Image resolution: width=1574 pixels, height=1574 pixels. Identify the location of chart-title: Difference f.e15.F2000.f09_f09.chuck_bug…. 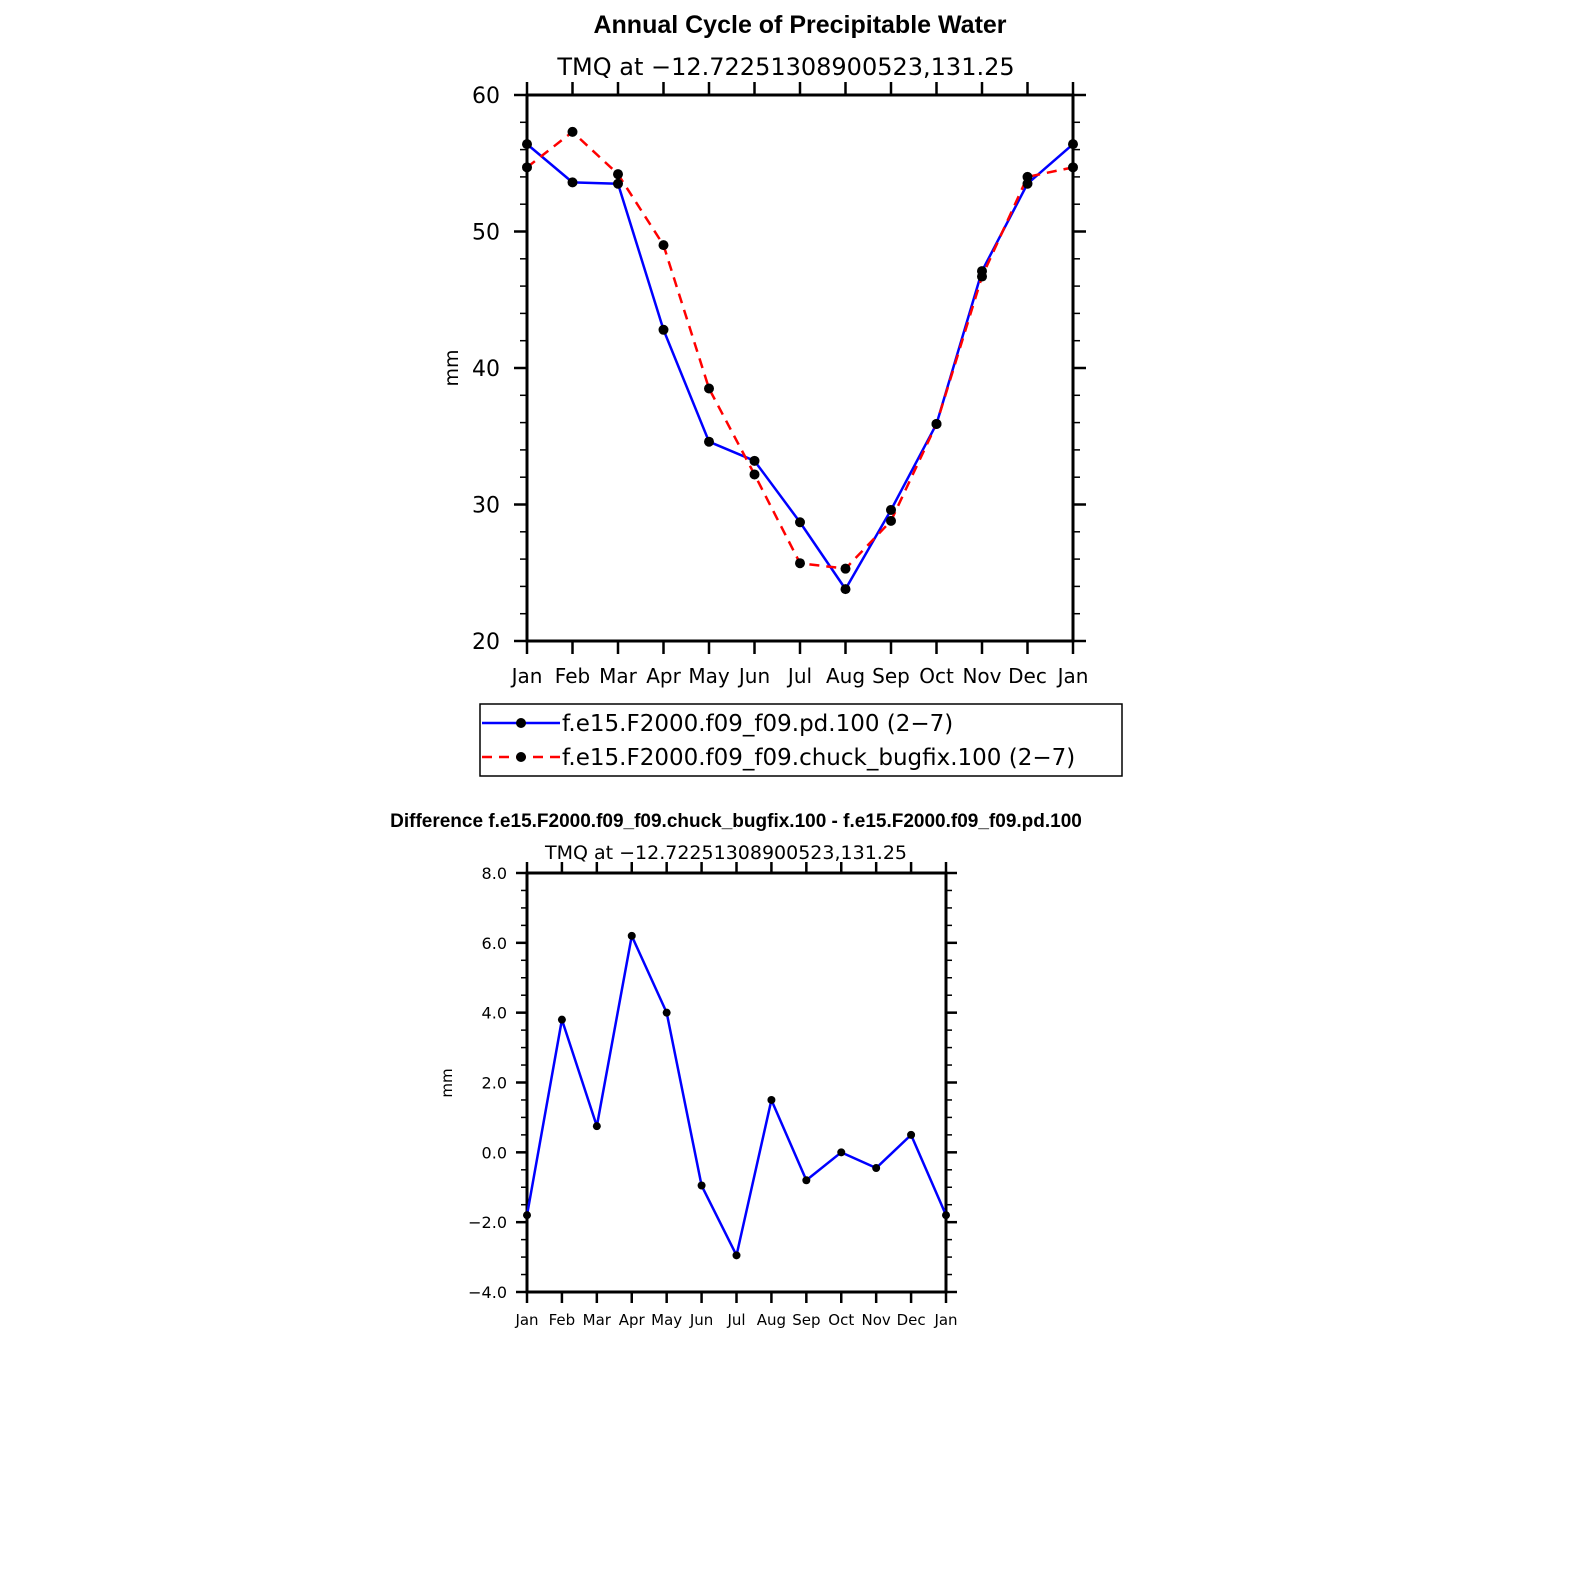
(736, 821).